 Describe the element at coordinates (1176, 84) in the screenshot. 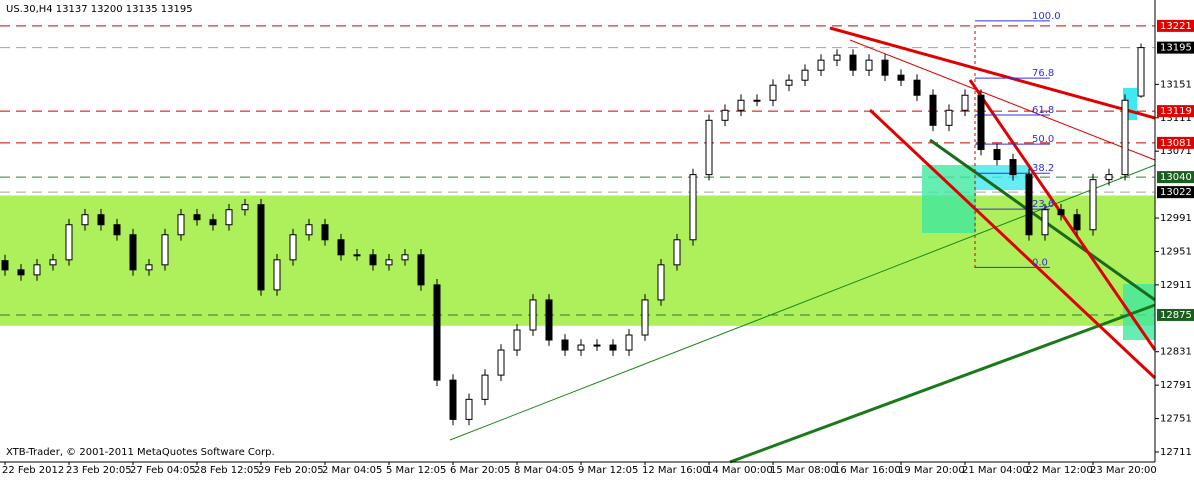

I see `y-tick-label: 13151` at that location.